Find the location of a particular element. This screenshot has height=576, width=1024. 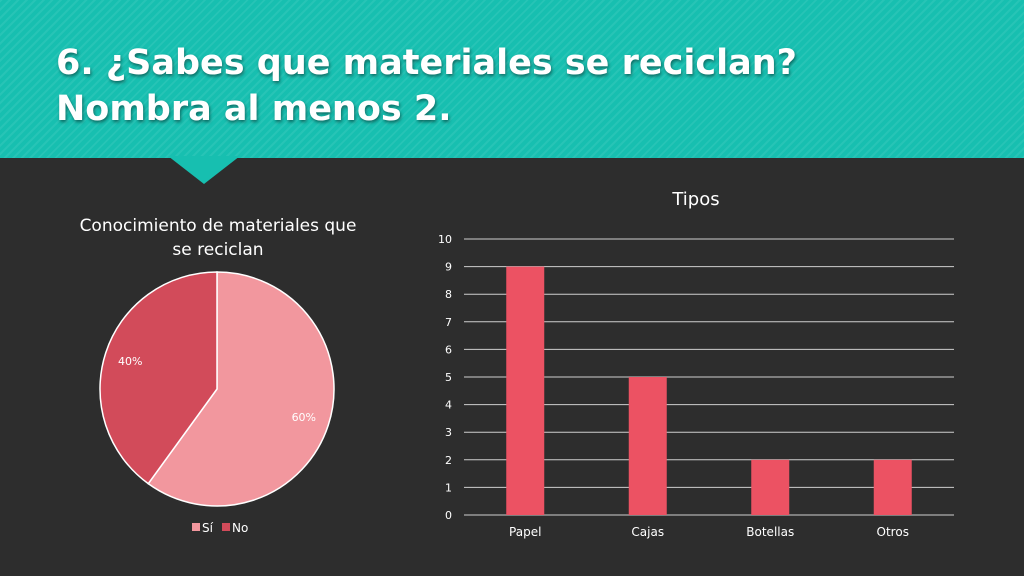

pie-legend: Sí No is located at coordinates (220, 528).